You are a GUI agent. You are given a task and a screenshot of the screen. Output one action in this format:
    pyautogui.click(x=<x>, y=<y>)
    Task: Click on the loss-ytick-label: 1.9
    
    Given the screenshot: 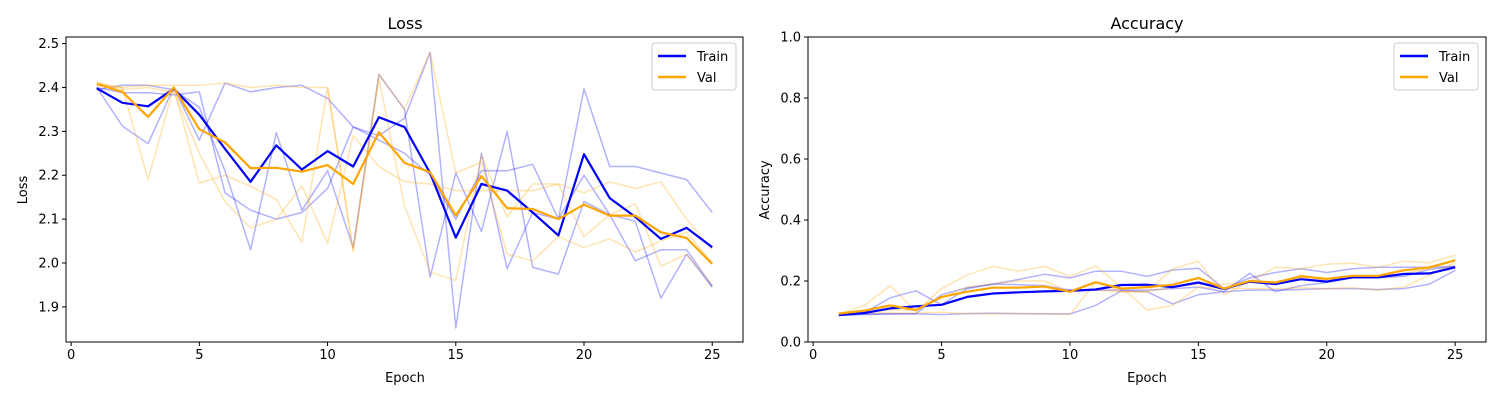 What is the action you would take?
    pyautogui.click(x=48, y=307)
    